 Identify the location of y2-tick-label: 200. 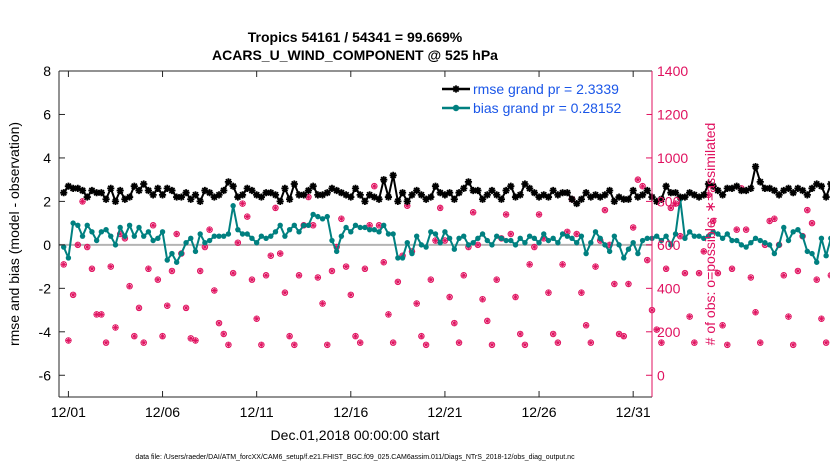
(669, 332).